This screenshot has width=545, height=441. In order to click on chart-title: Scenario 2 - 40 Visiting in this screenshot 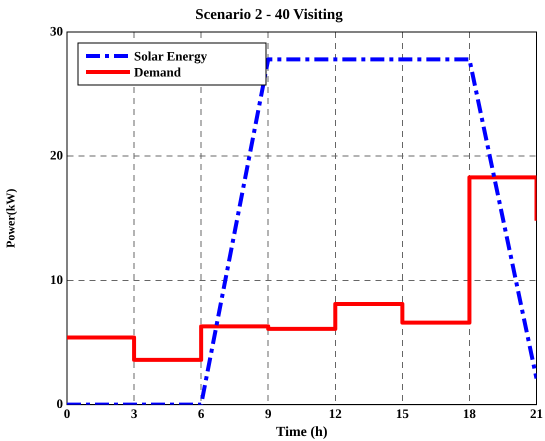, I will do `click(269, 14)`.